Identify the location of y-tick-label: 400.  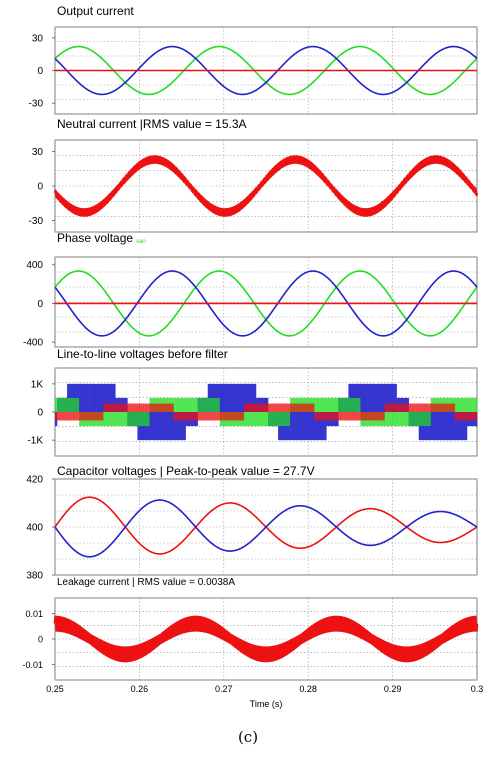
(34, 528).